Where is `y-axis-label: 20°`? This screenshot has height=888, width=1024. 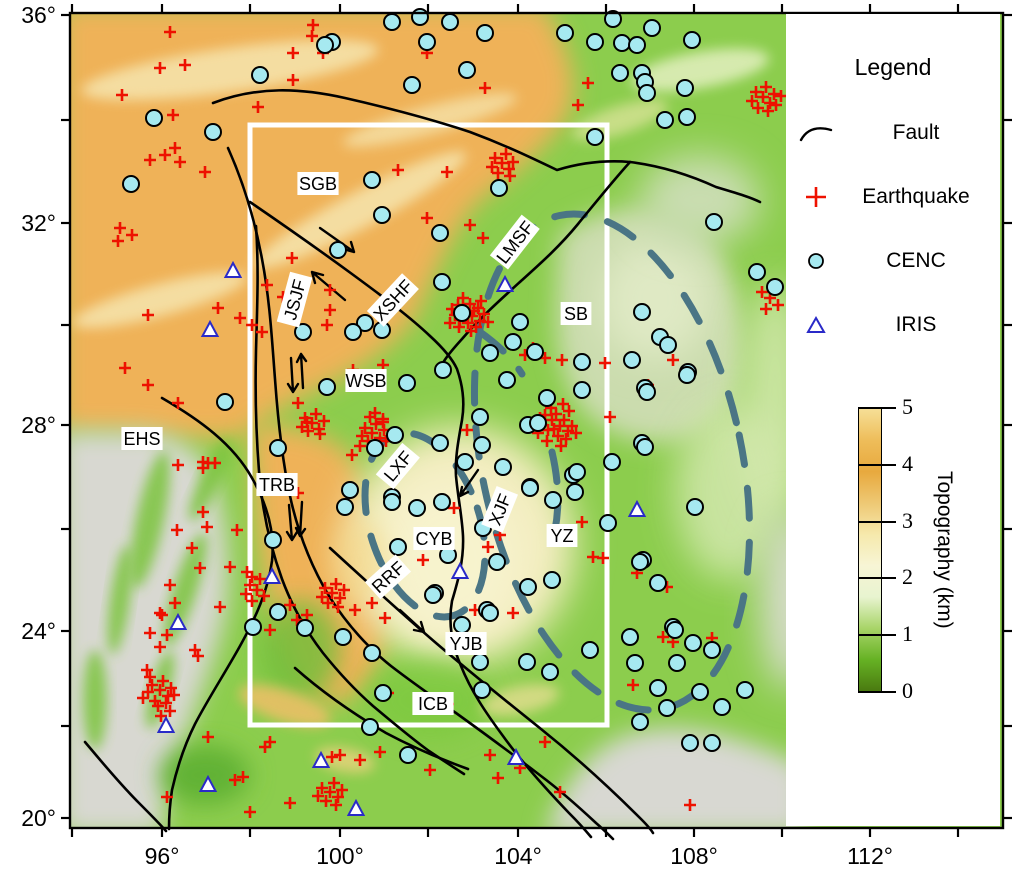 y-axis-label: 20° is located at coordinates (38, 818).